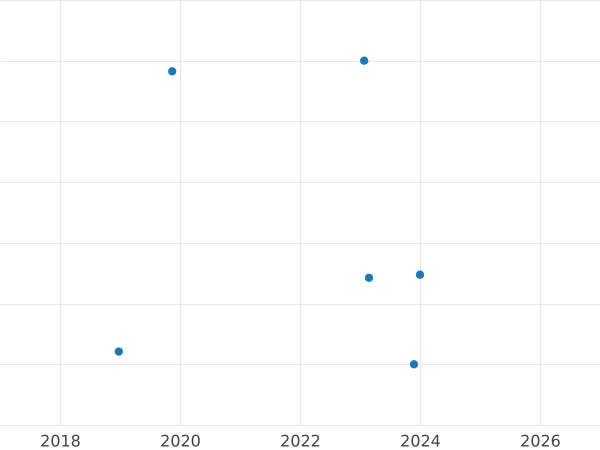 This screenshot has height=450, width=600. What do you see at coordinates (300, 441) in the screenshot?
I see `x-tick-label: 2022` at bounding box center [300, 441].